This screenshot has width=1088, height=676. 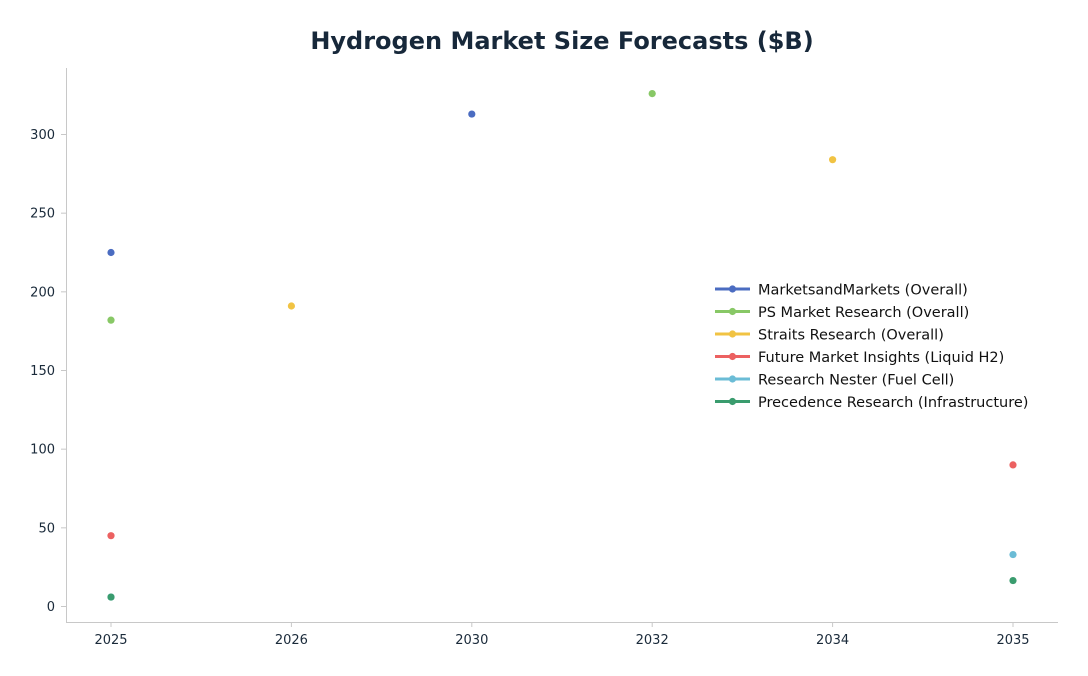 I want to click on legend-label: Straits Research (Overall), so click(x=851, y=336).